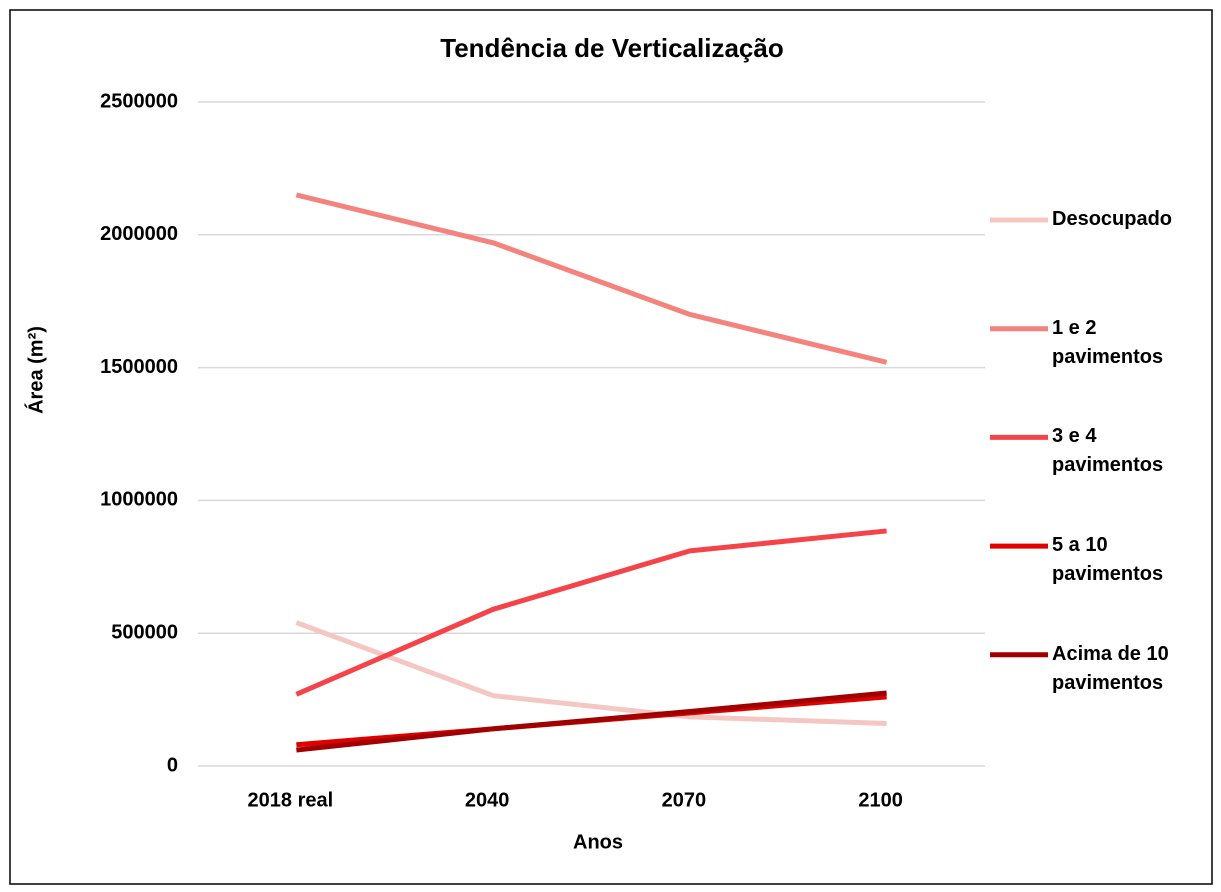 This screenshot has width=1221, height=892. Describe the element at coordinates (1110, 668) in the screenshot. I see `legend-label: Acima de 10 pavimentos` at that location.